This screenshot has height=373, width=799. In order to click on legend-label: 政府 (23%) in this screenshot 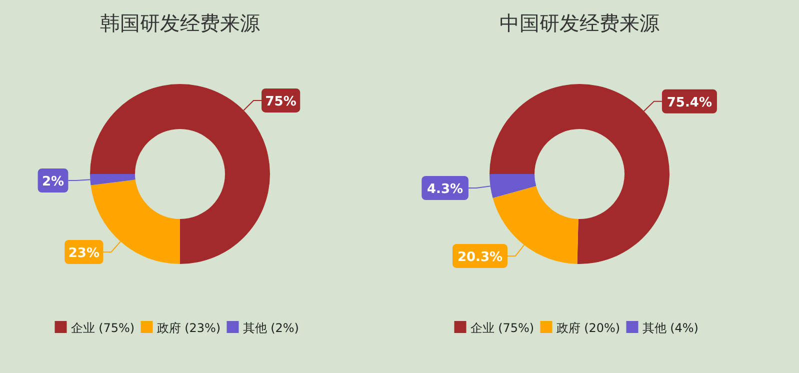, I will do `click(188, 328)`.